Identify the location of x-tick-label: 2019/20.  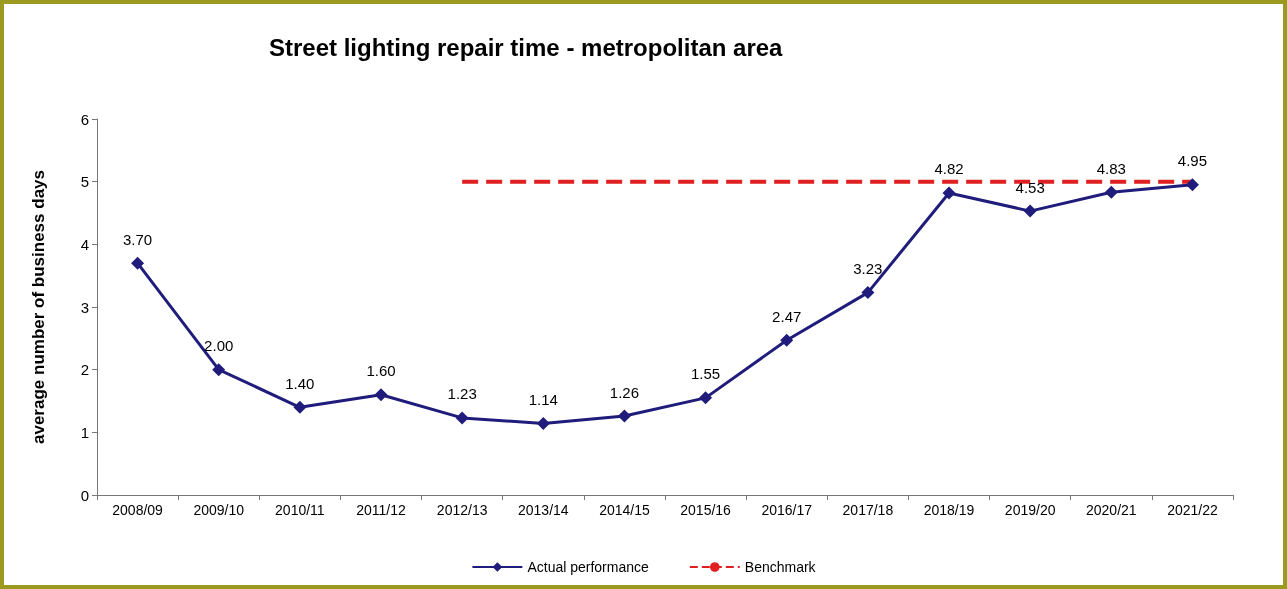
(1030, 510).